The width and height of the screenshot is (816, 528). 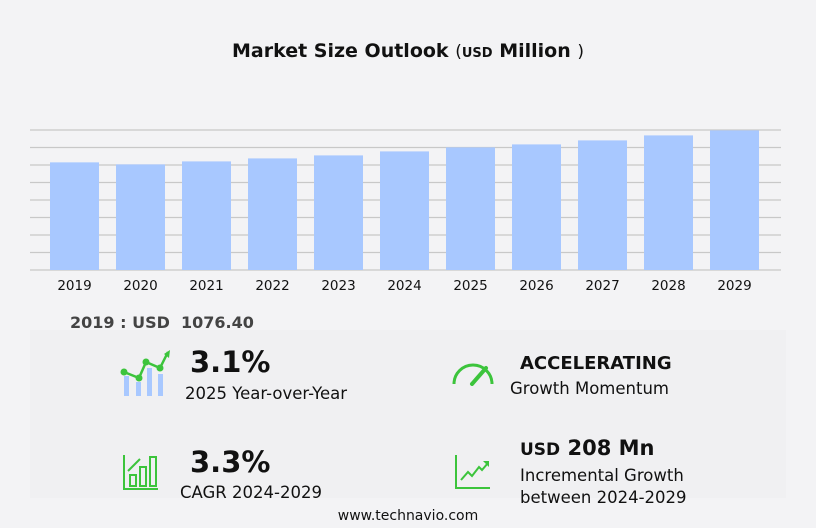 I want to click on title-paren-open: (, so click(x=458, y=52).